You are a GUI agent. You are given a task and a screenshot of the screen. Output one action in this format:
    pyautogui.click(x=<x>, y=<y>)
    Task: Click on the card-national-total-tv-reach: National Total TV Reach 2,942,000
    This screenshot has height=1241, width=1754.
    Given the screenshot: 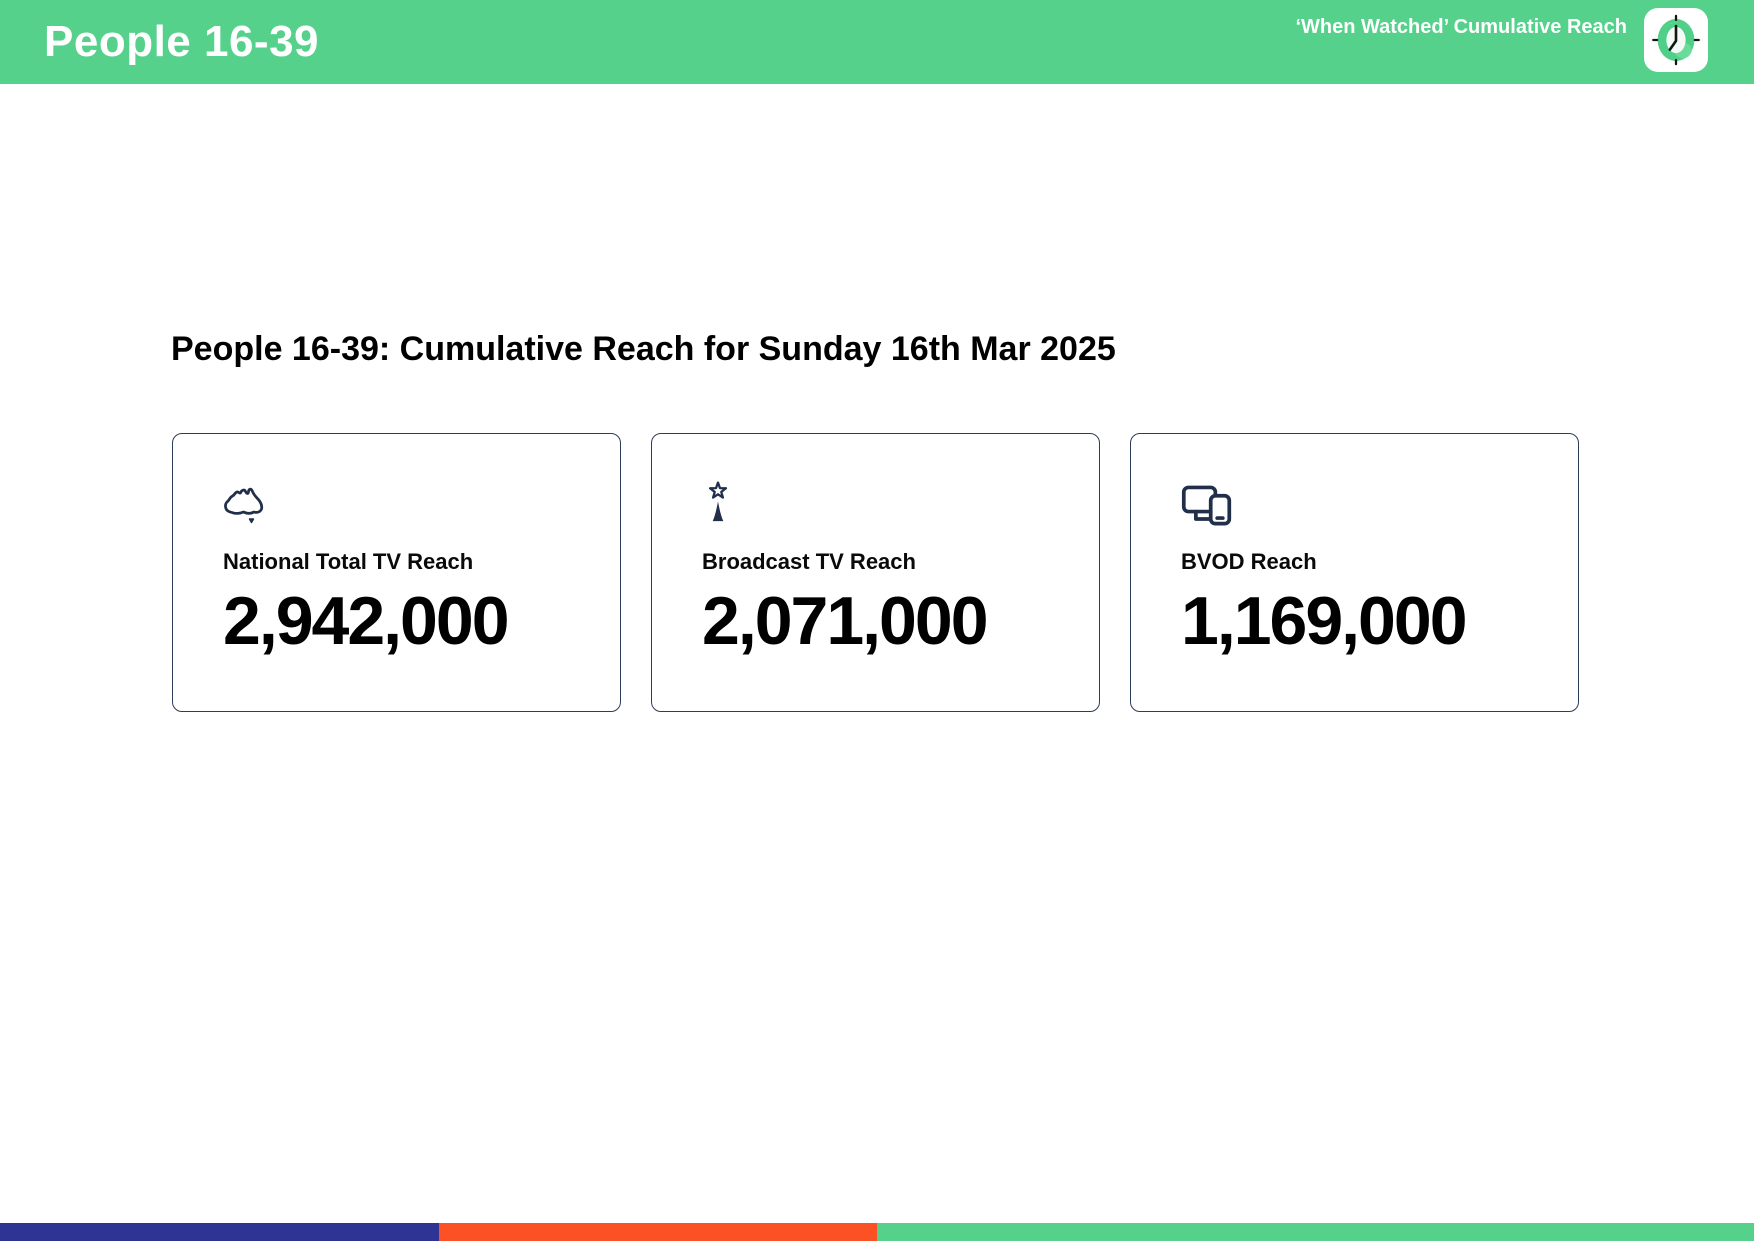 What is the action you would take?
    pyautogui.click(x=396, y=572)
    